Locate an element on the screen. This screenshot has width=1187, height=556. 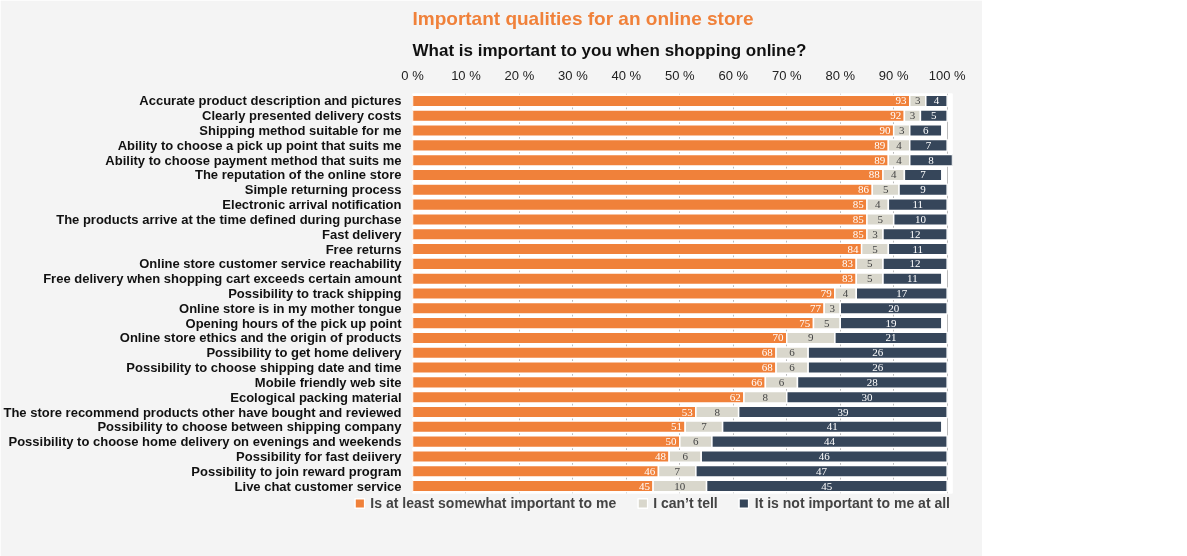
data-label: 84 is located at coordinates (853, 248).